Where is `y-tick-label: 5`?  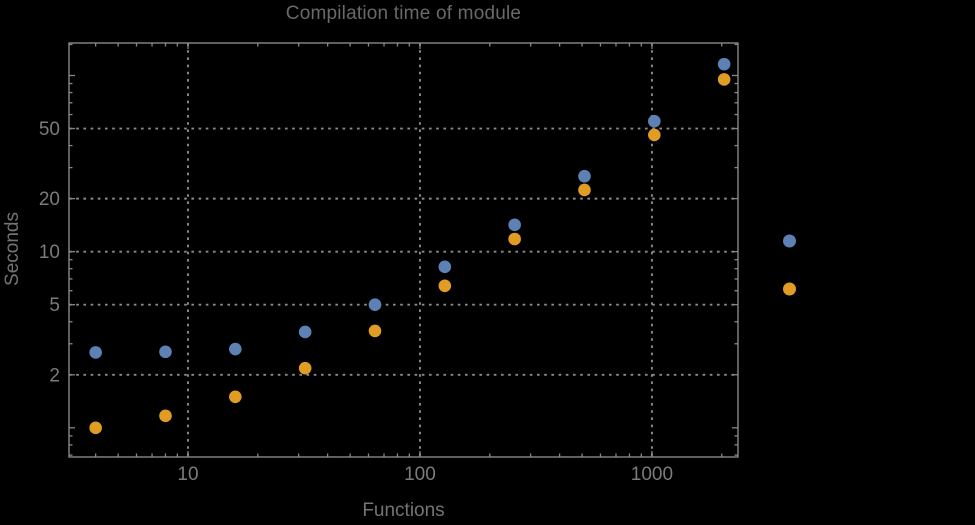 y-tick-label: 5 is located at coordinates (54, 305).